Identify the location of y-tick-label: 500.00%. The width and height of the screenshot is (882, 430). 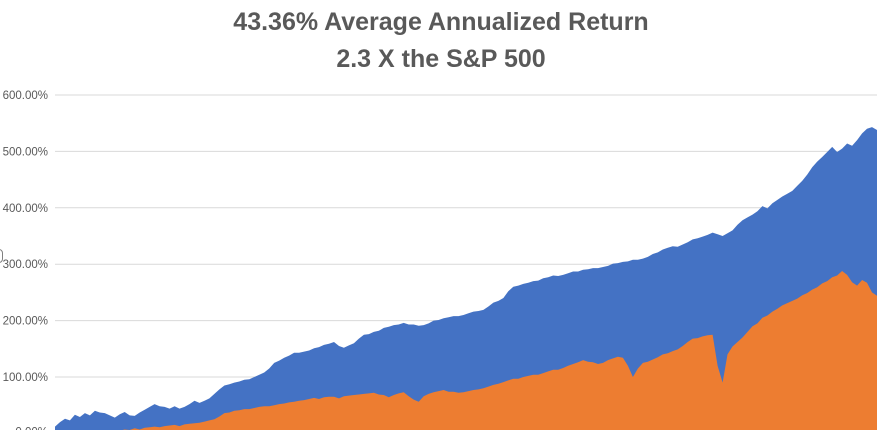
(25, 152).